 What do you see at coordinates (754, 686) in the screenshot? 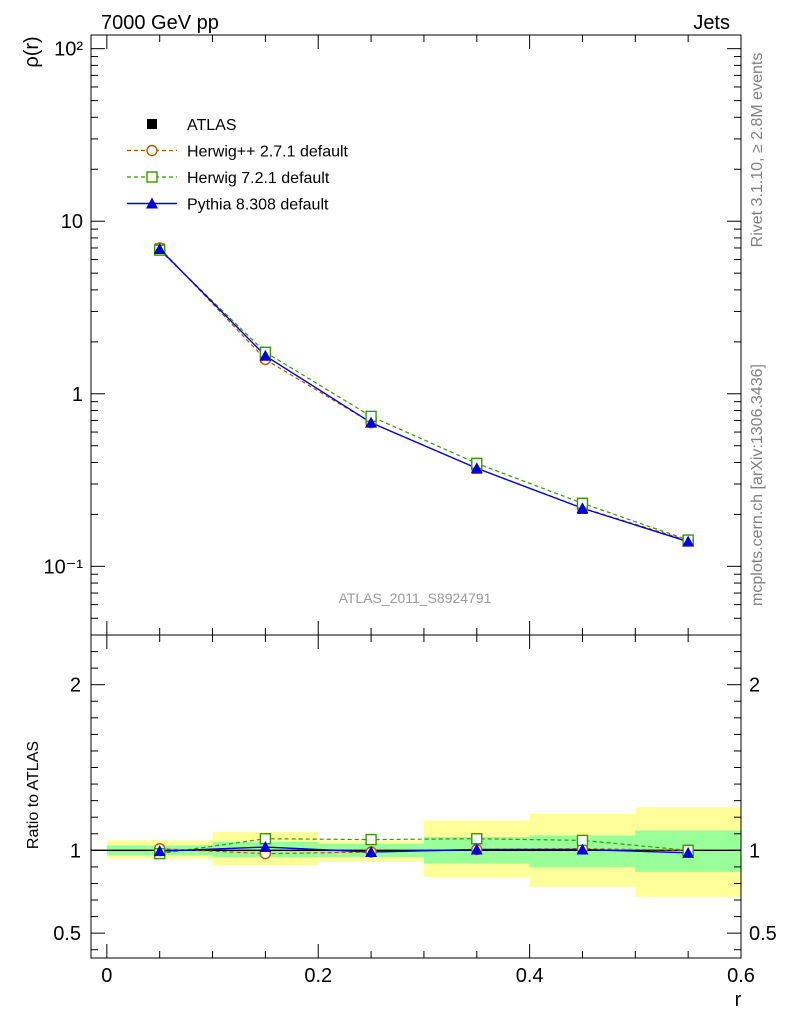
I see `ratio-y-tick-label-right: 2` at bounding box center [754, 686].